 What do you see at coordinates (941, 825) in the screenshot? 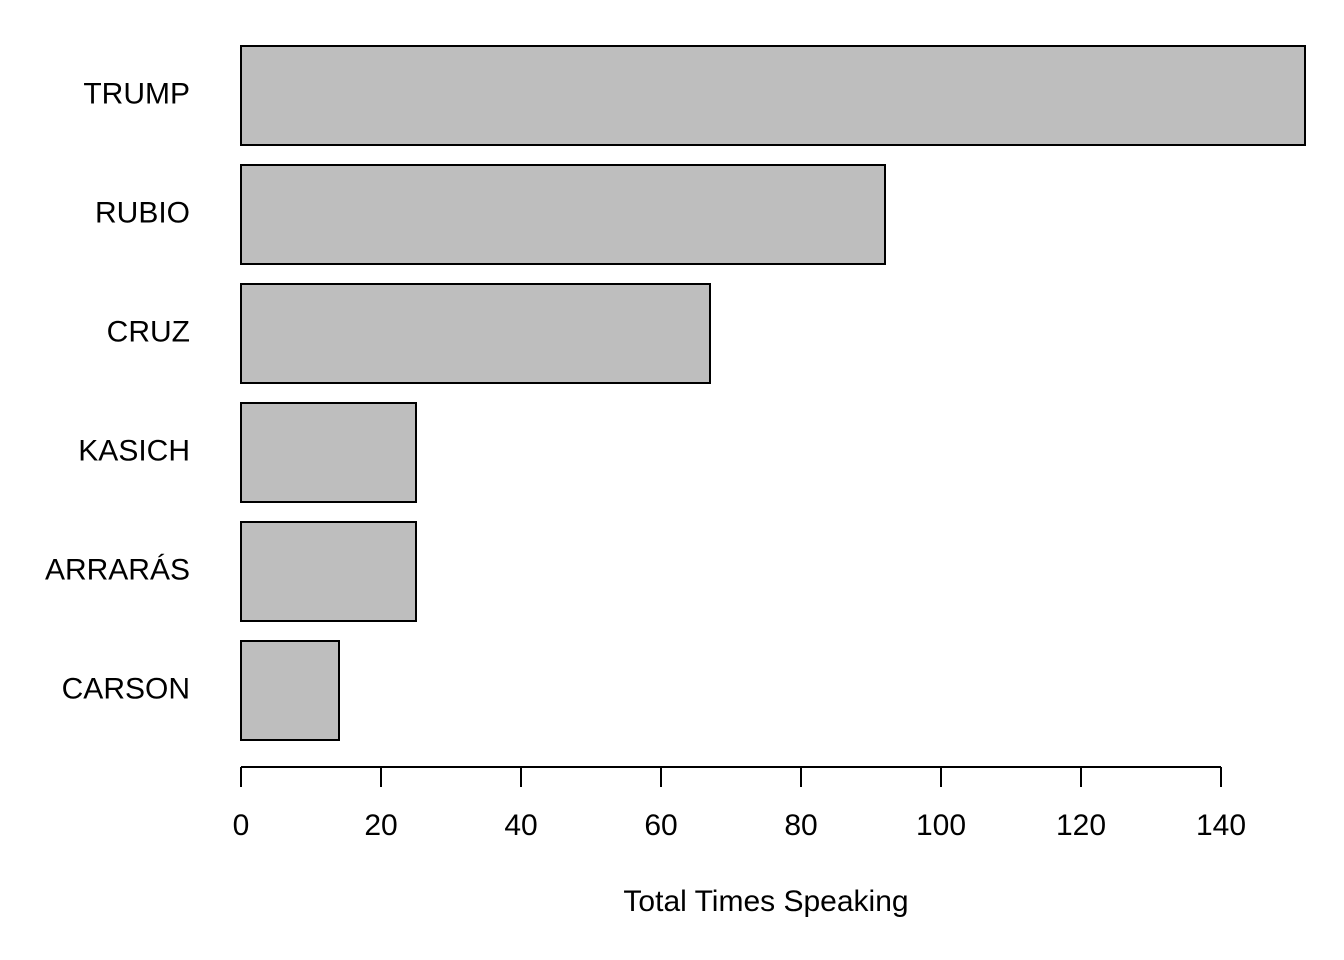
I see `x-tick-label: 100` at bounding box center [941, 825].